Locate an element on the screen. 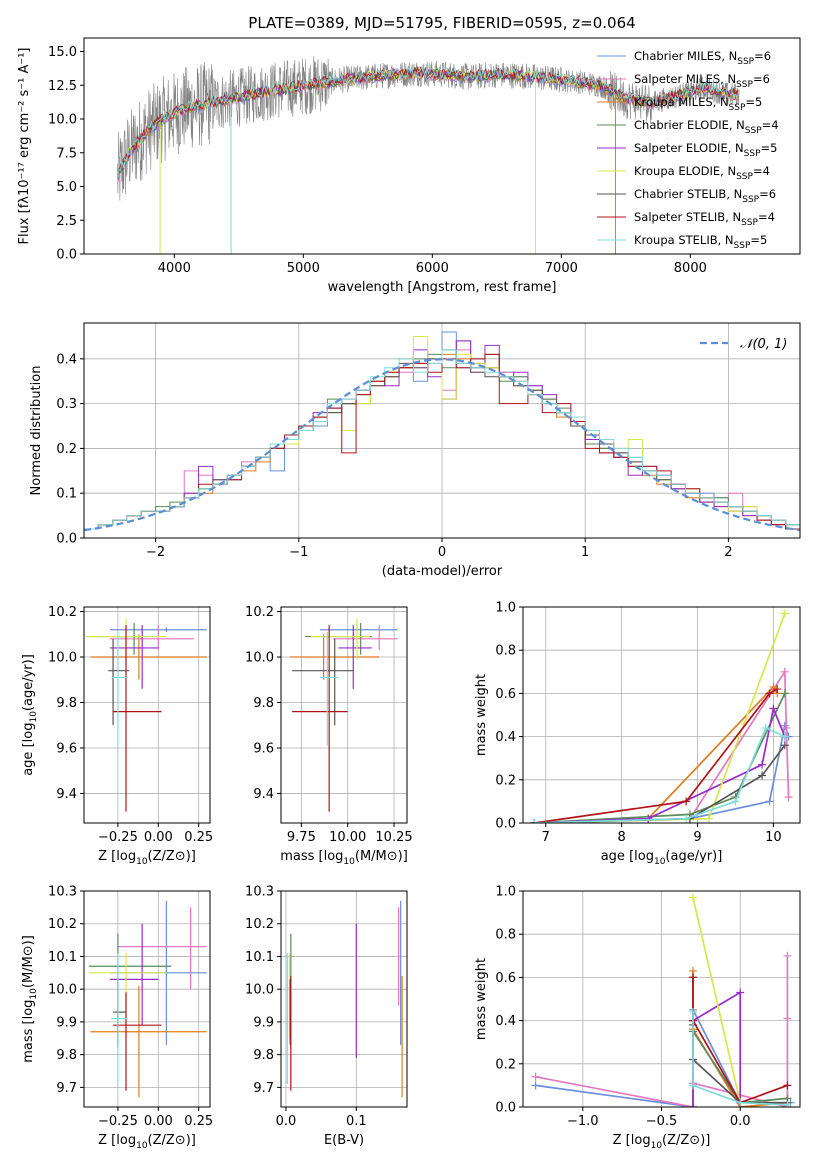  x-tick-label: 2 is located at coordinates (728, 552).